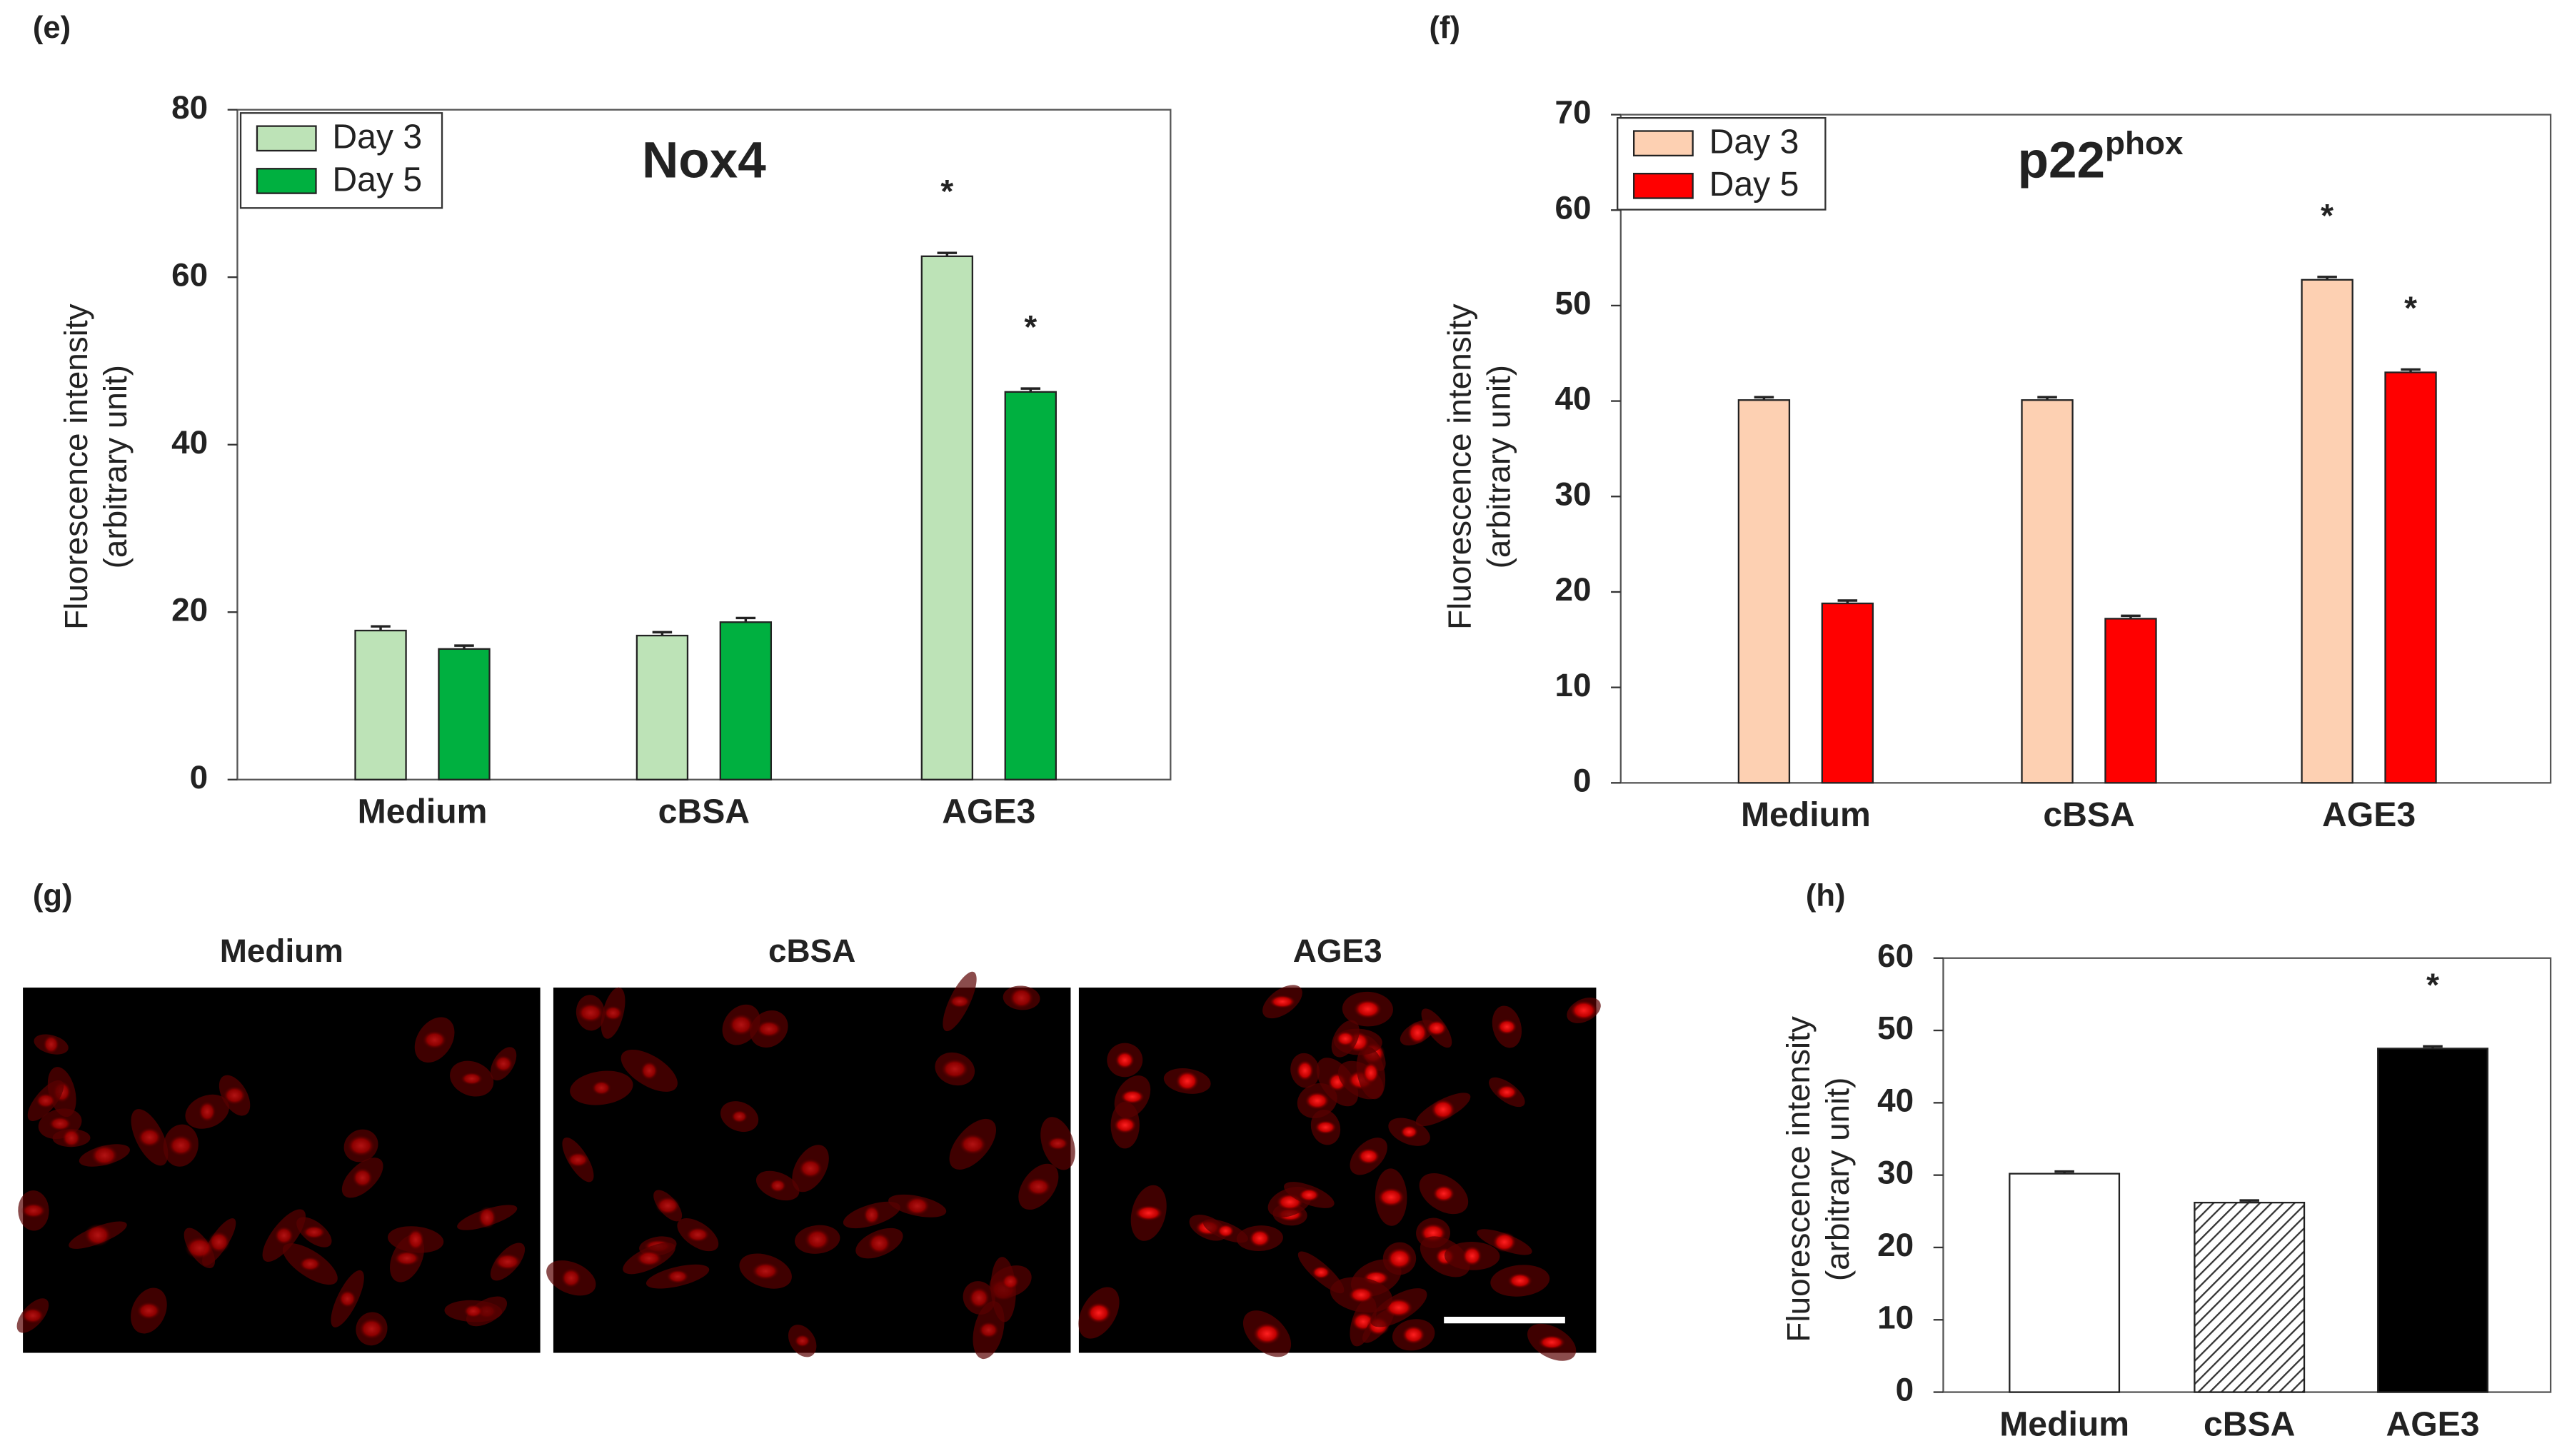 This screenshot has width=2567, height=1456. Describe the element at coordinates (1826, 895) in the screenshot. I see `panel-label: (h)` at that location.